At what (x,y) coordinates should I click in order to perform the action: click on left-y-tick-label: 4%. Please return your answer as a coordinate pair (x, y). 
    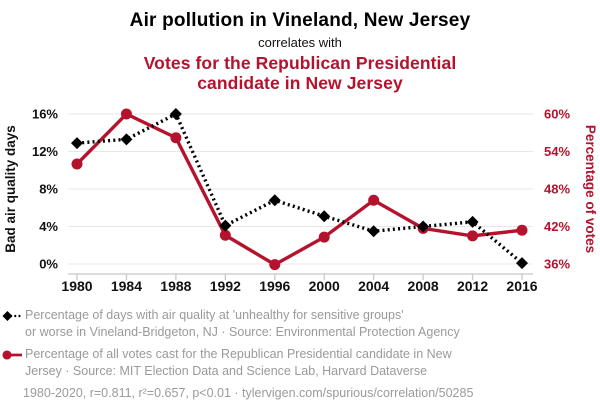
    Looking at the image, I should click on (48, 226).